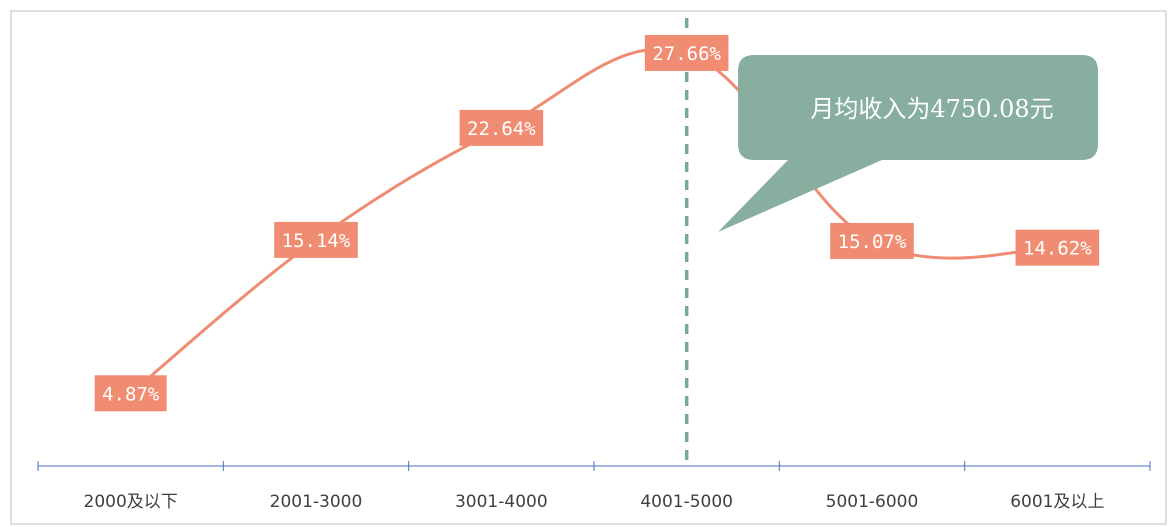 The width and height of the screenshot is (1170, 527). I want to click on data-label-text: 14.62%, so click(1057, 249).